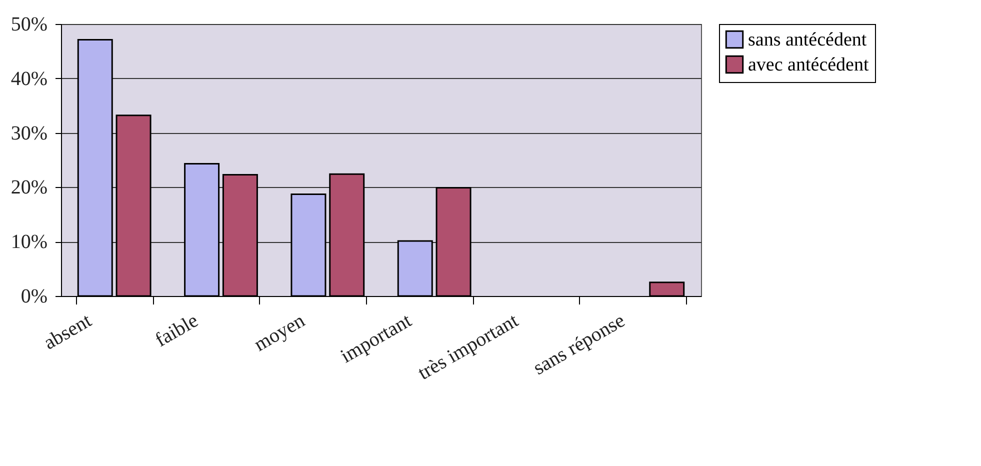 The image size is (981, 466). Describe the element at coordinates (29, 187) in the screenshot. I see `y-tick-label: 20%` at that location.